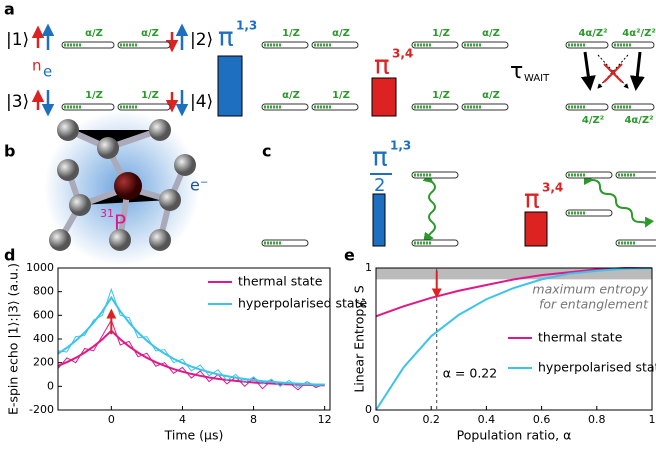 The width and height of the screenshot is (656, 452). Describe the element at coordinates (9, 255) in the screenshot. I see `panel-label: d` at that location.